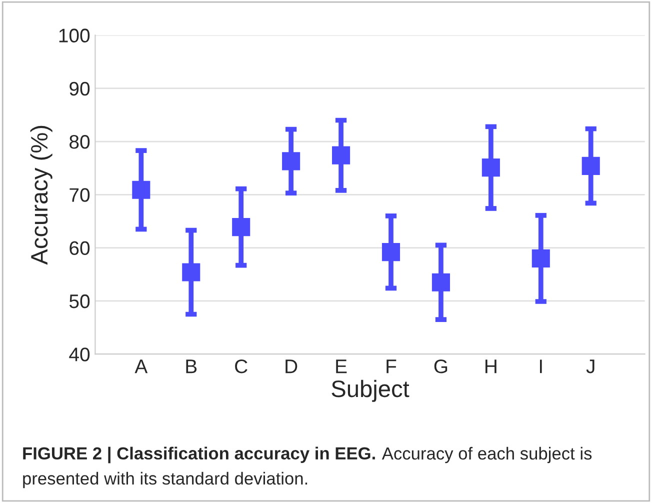  Describe the element at coordinates (541, 367) in the screenshot. I see `x-tick-label: I` at that location.